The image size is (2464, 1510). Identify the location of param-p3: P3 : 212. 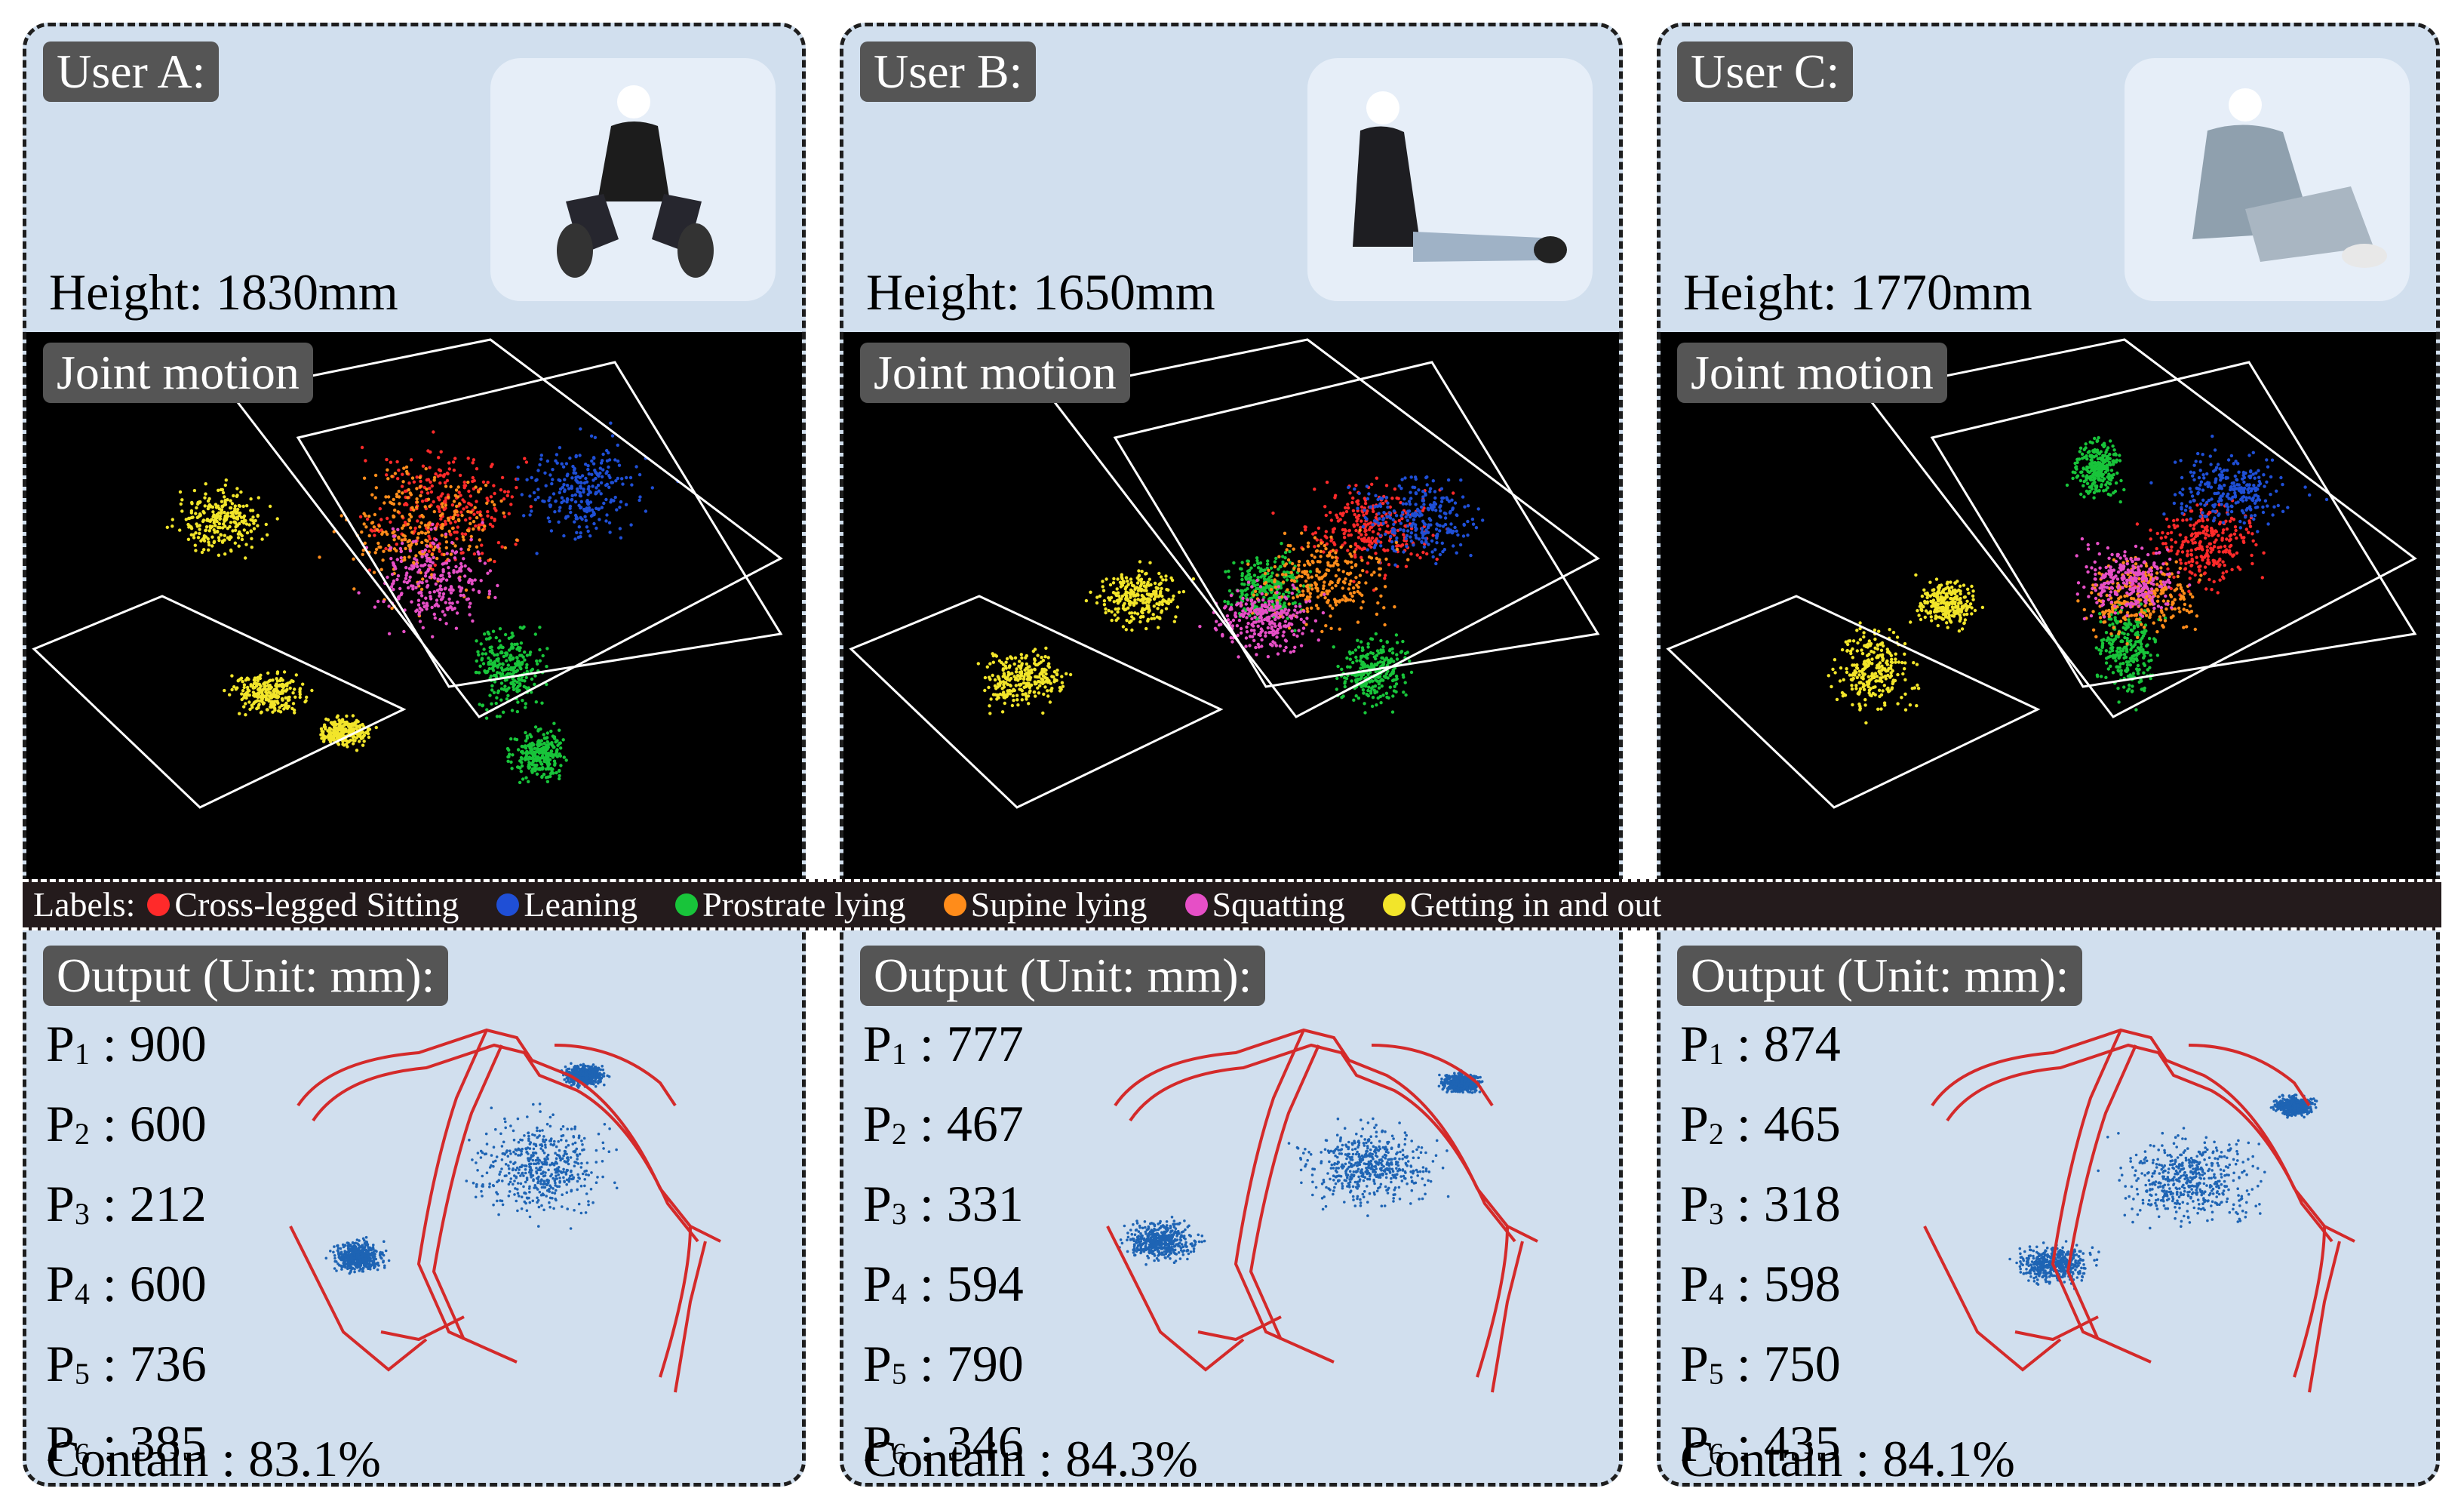
(126, 1203).